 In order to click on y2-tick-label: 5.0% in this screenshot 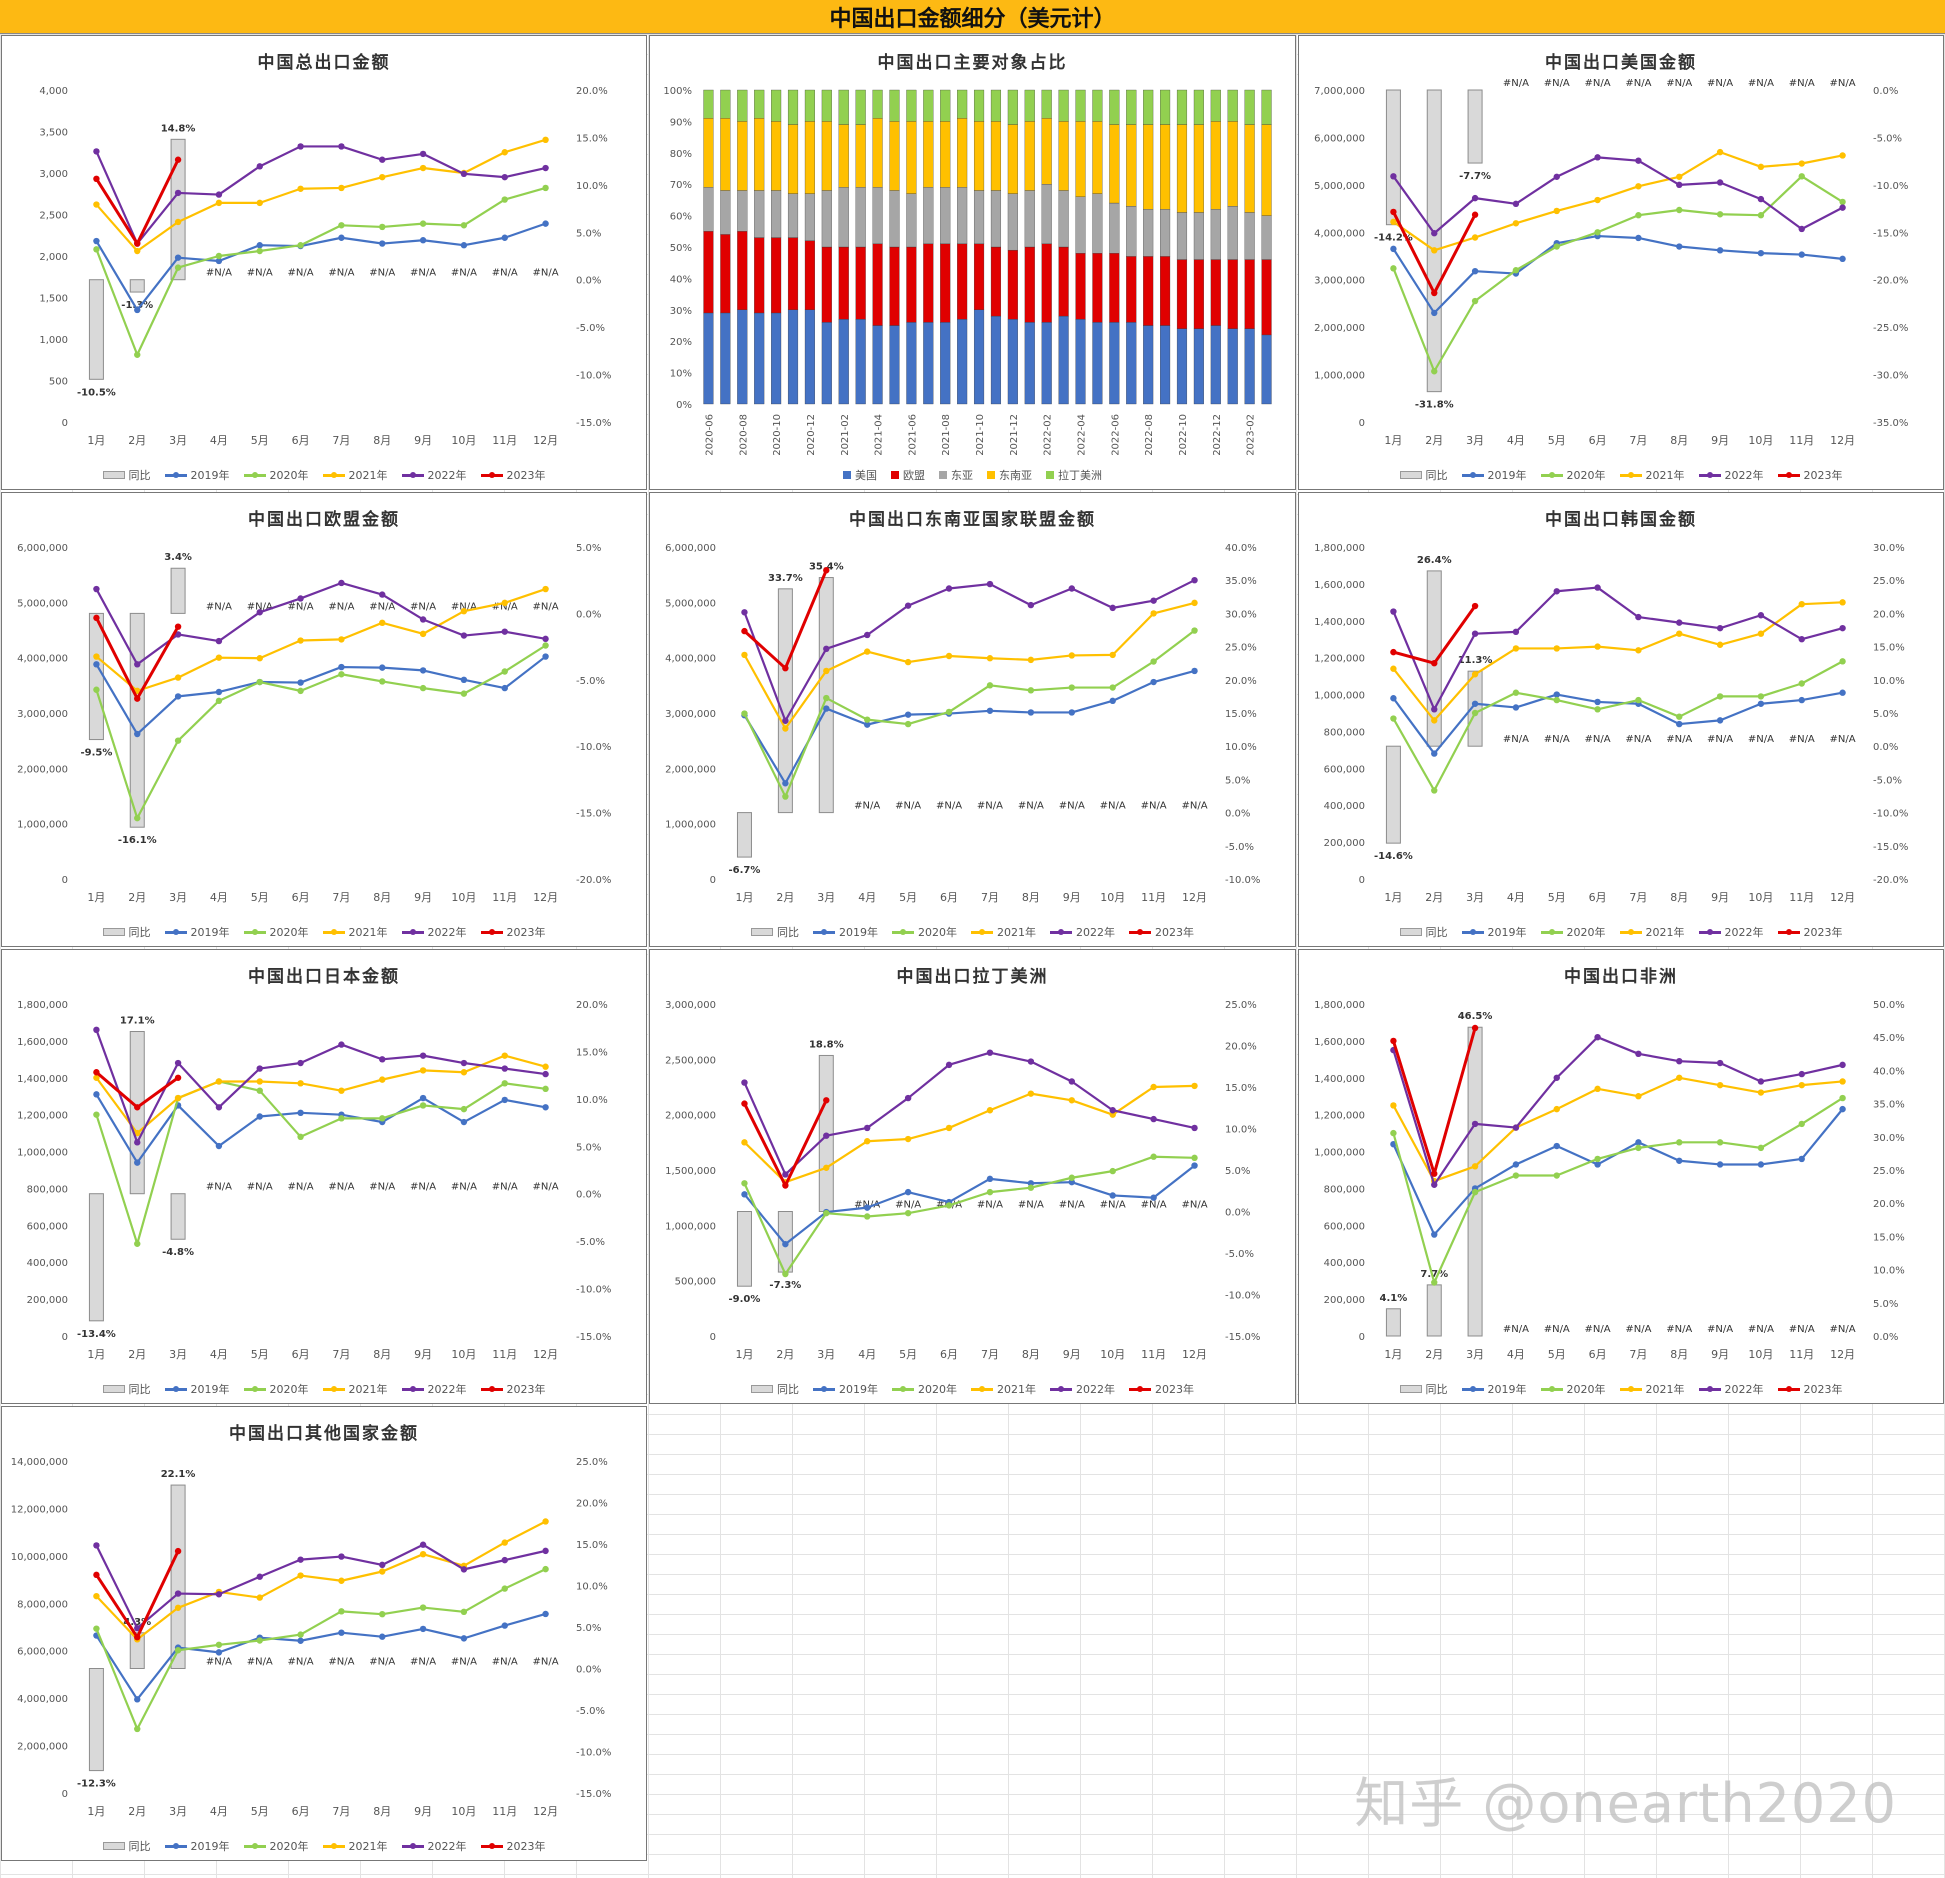, I will do `click(588, 548)`.